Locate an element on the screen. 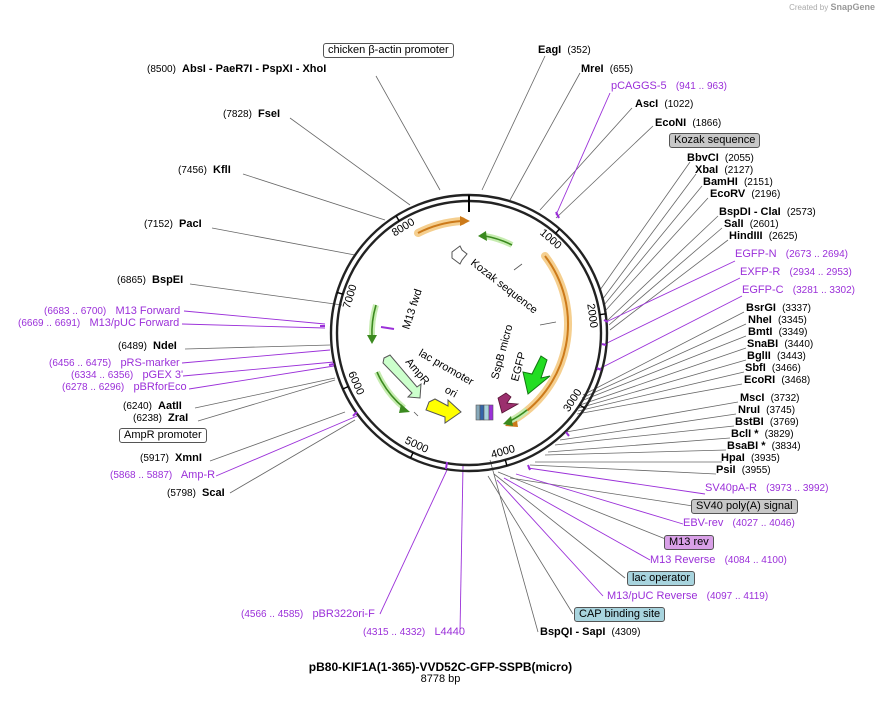 This screenshot has height=716, width=881. primer-label-pcaggs-5: pCAGGS-5 (941 .. 963) is located at coordinates (669, 86).